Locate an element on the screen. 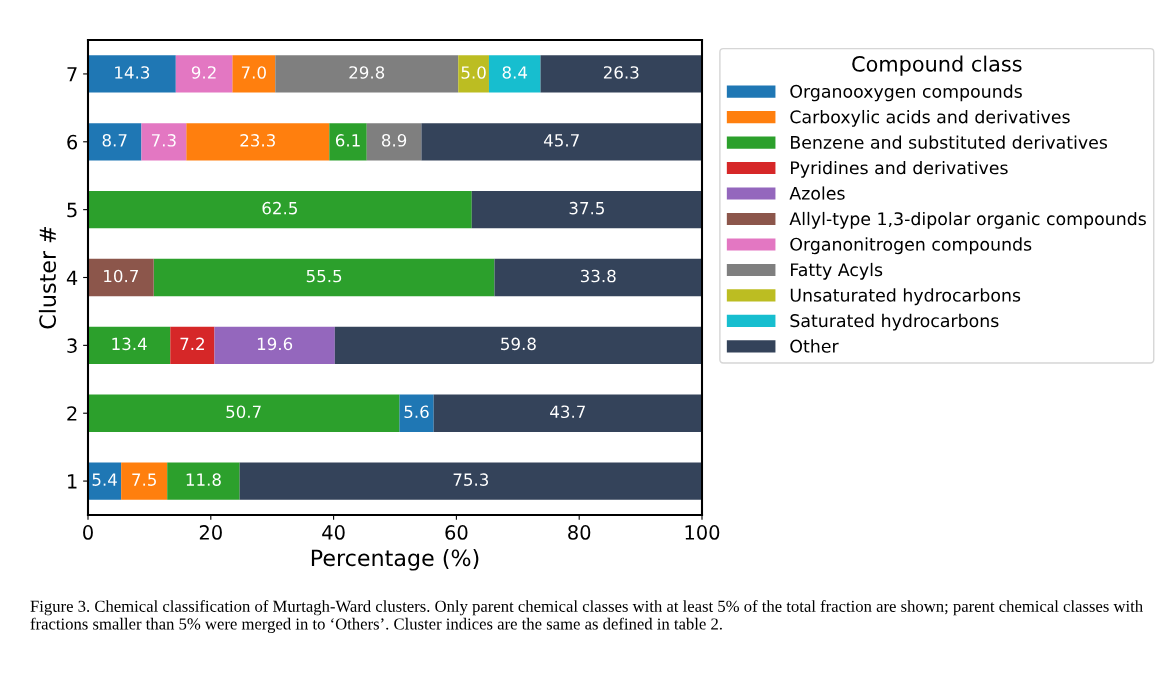 This screenshot has height=686, width=1155. data-label: 8.9 is located at coordinates (394, 140).